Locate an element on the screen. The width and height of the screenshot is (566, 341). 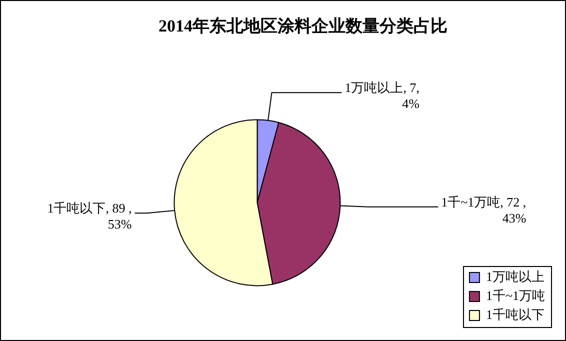
data-label: 1千~1万吨, 72 , 43% is located at coordinates (483, 210).